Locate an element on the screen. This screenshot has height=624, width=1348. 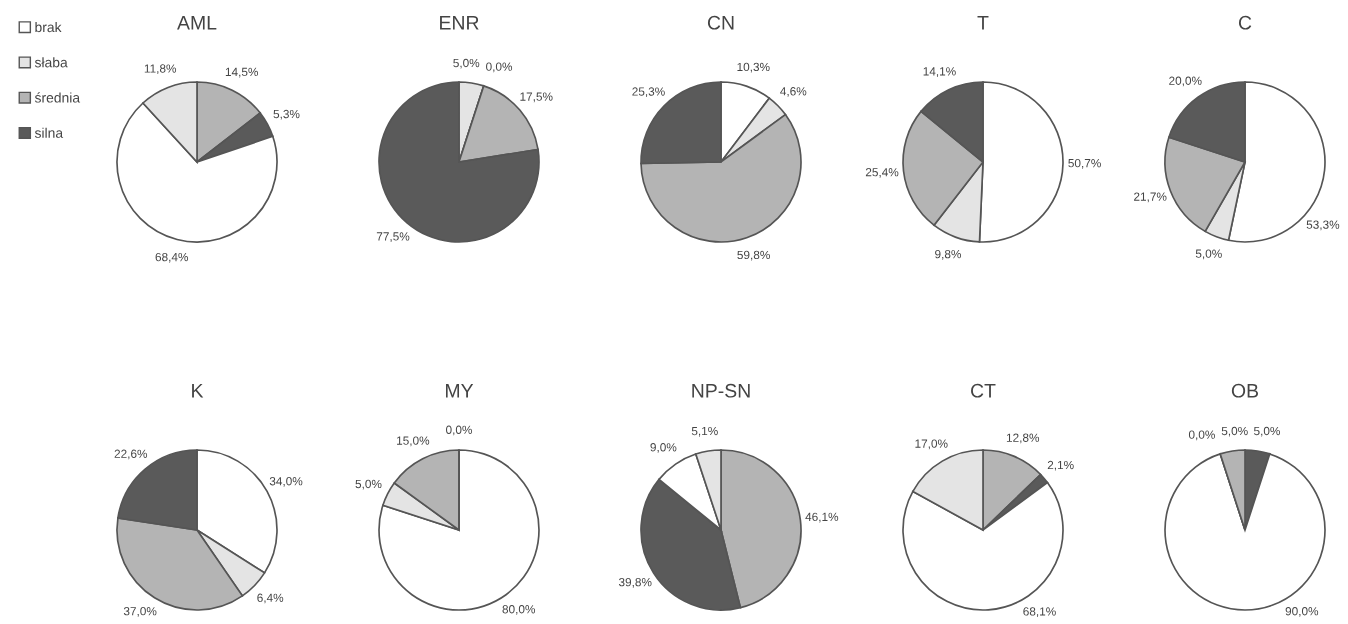
legend-label: słaba is located at coordinates (51, 62).